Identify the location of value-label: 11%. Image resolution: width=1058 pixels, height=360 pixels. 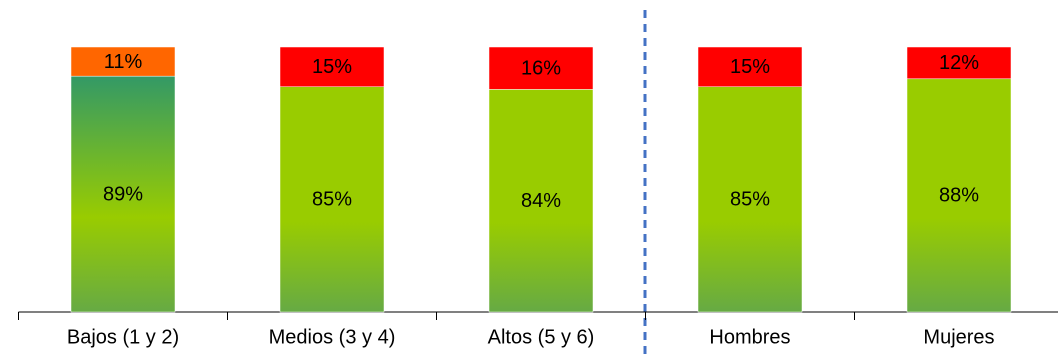
(123, 62).